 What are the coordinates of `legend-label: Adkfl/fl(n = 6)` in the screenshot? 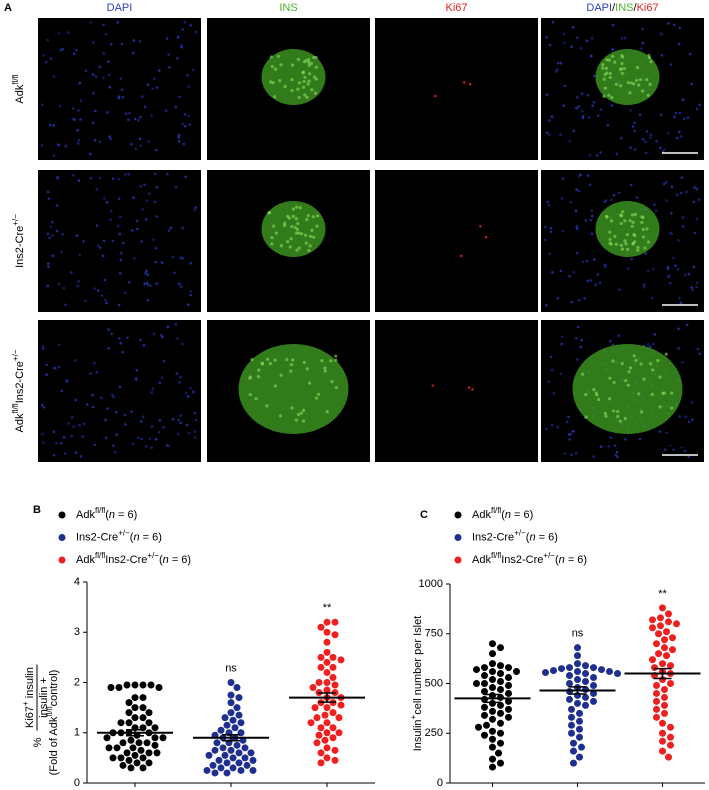 It's located at (502, 513).